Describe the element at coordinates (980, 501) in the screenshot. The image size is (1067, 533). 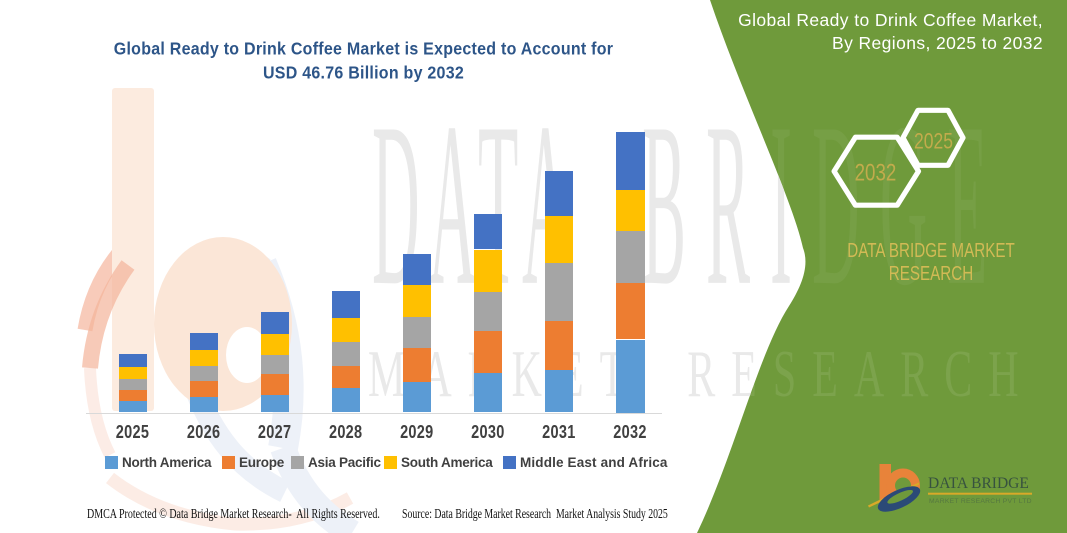
I see `svg-text: MARKET RESEARCH PVT LTD` at that location.